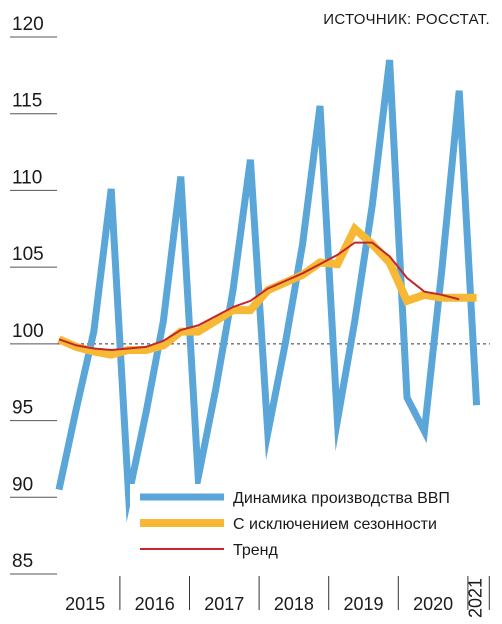 The height and width of the screenshot is (624, 502). What do you see at coordinates (28, 254) in the screenshot?
I see `y-tick-label: 105` at bounding box center [28, 254].